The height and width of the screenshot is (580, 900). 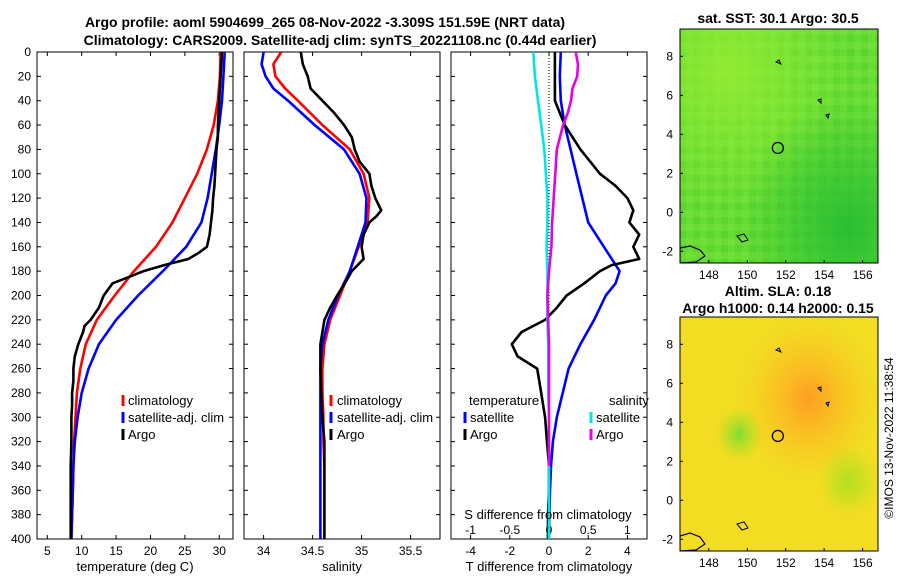 What do you see at coordinates (618, 417) in the screenshot?
I see `legend-label-salinity-satellite: satellite` at bounding box center [618, 417].